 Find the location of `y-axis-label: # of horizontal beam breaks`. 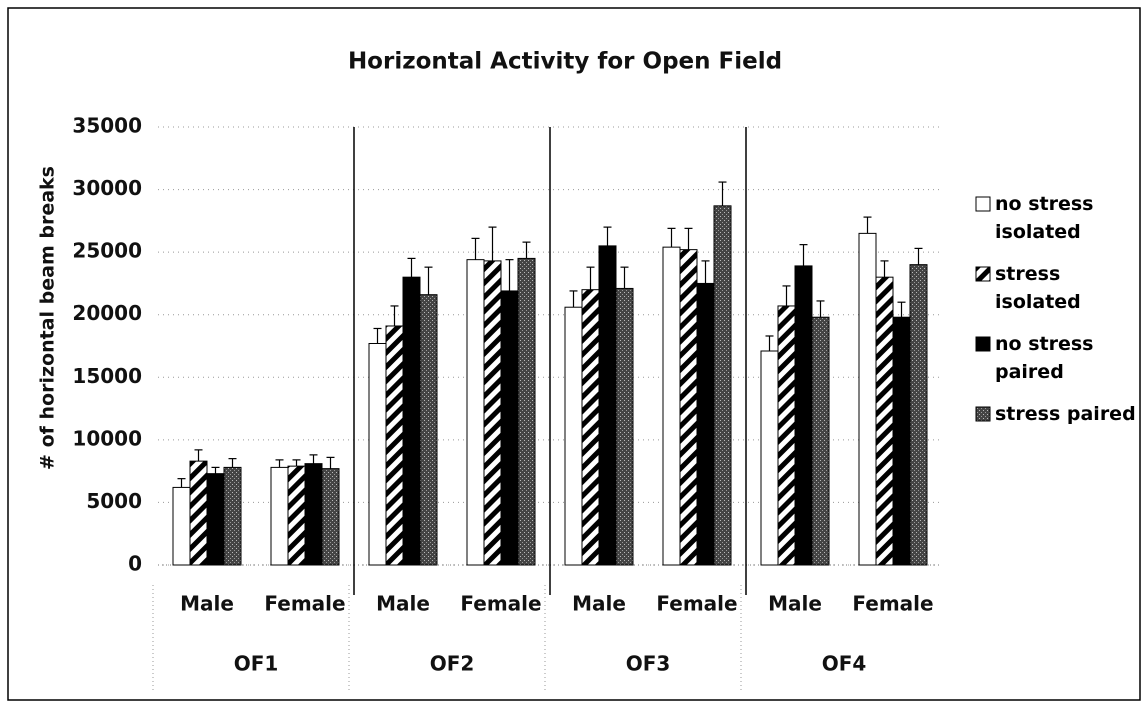

y-axis-label: # of horizontal beam breaks is located at coordinates (48, 318).